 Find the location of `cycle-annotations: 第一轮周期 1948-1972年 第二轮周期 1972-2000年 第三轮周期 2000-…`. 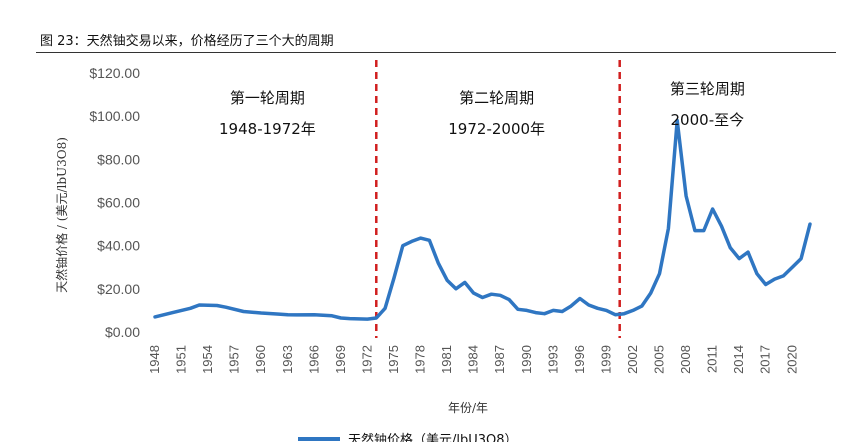

cycle-annotations: 第一轮周期 1948-1972年 第二轮周期 1972-2000年 第三轮周期 2000-… is located at coordinates (482, 109).